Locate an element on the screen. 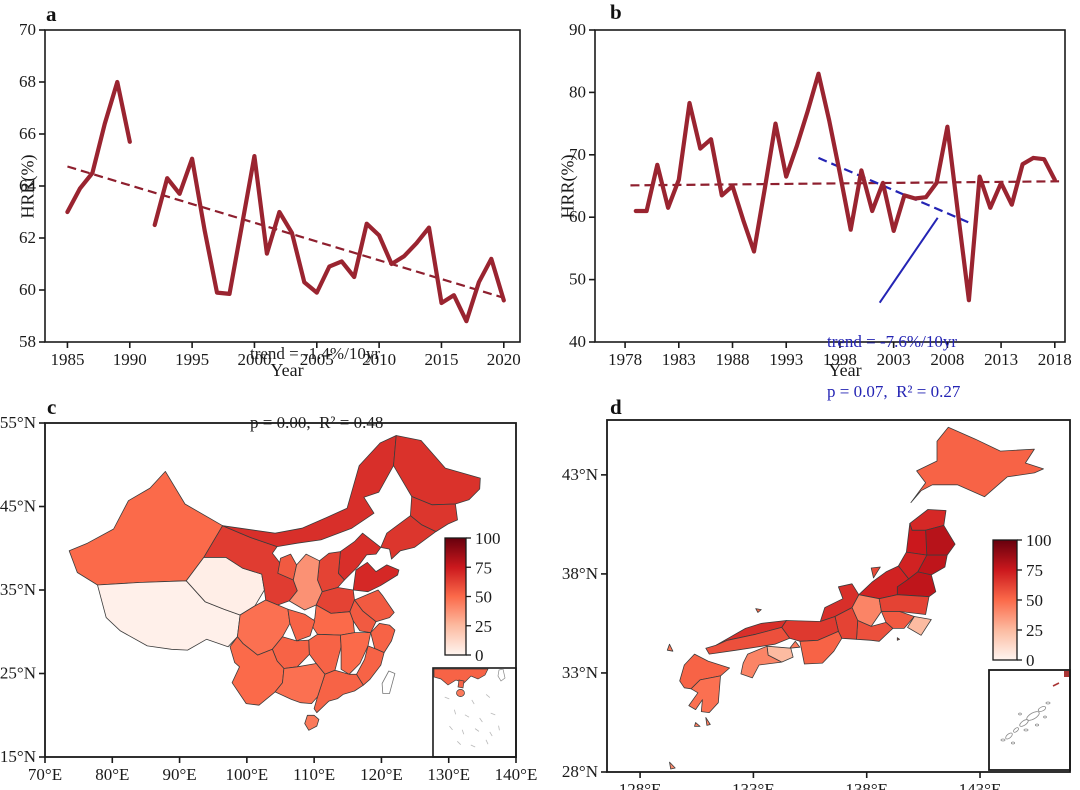  region-tanegashima is located at coordinates (708, 721).